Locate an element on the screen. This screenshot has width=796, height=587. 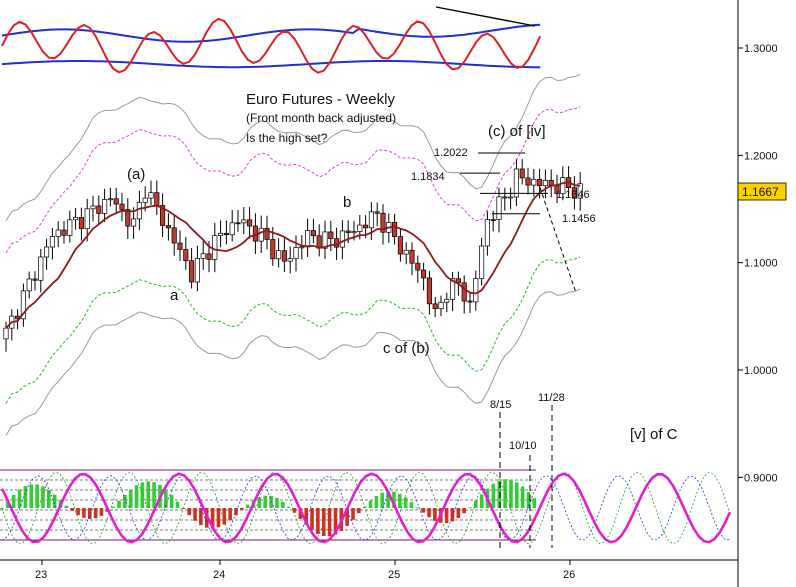
chart-question: Is the high set? is located at coordinates (287, 138).